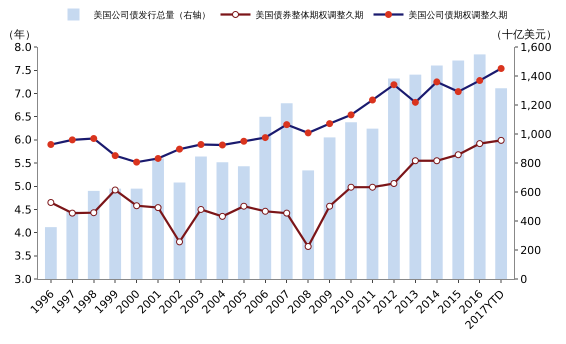 This screenshot has height=344, width=566. I want to click on y-tick-label: 7.0, so click(23, 93).